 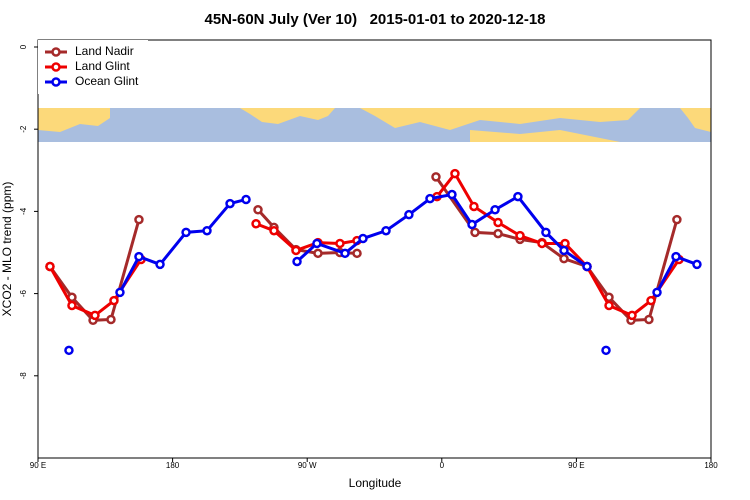 I want to click on y-tick-label: -4, so click(x=23, y=211).